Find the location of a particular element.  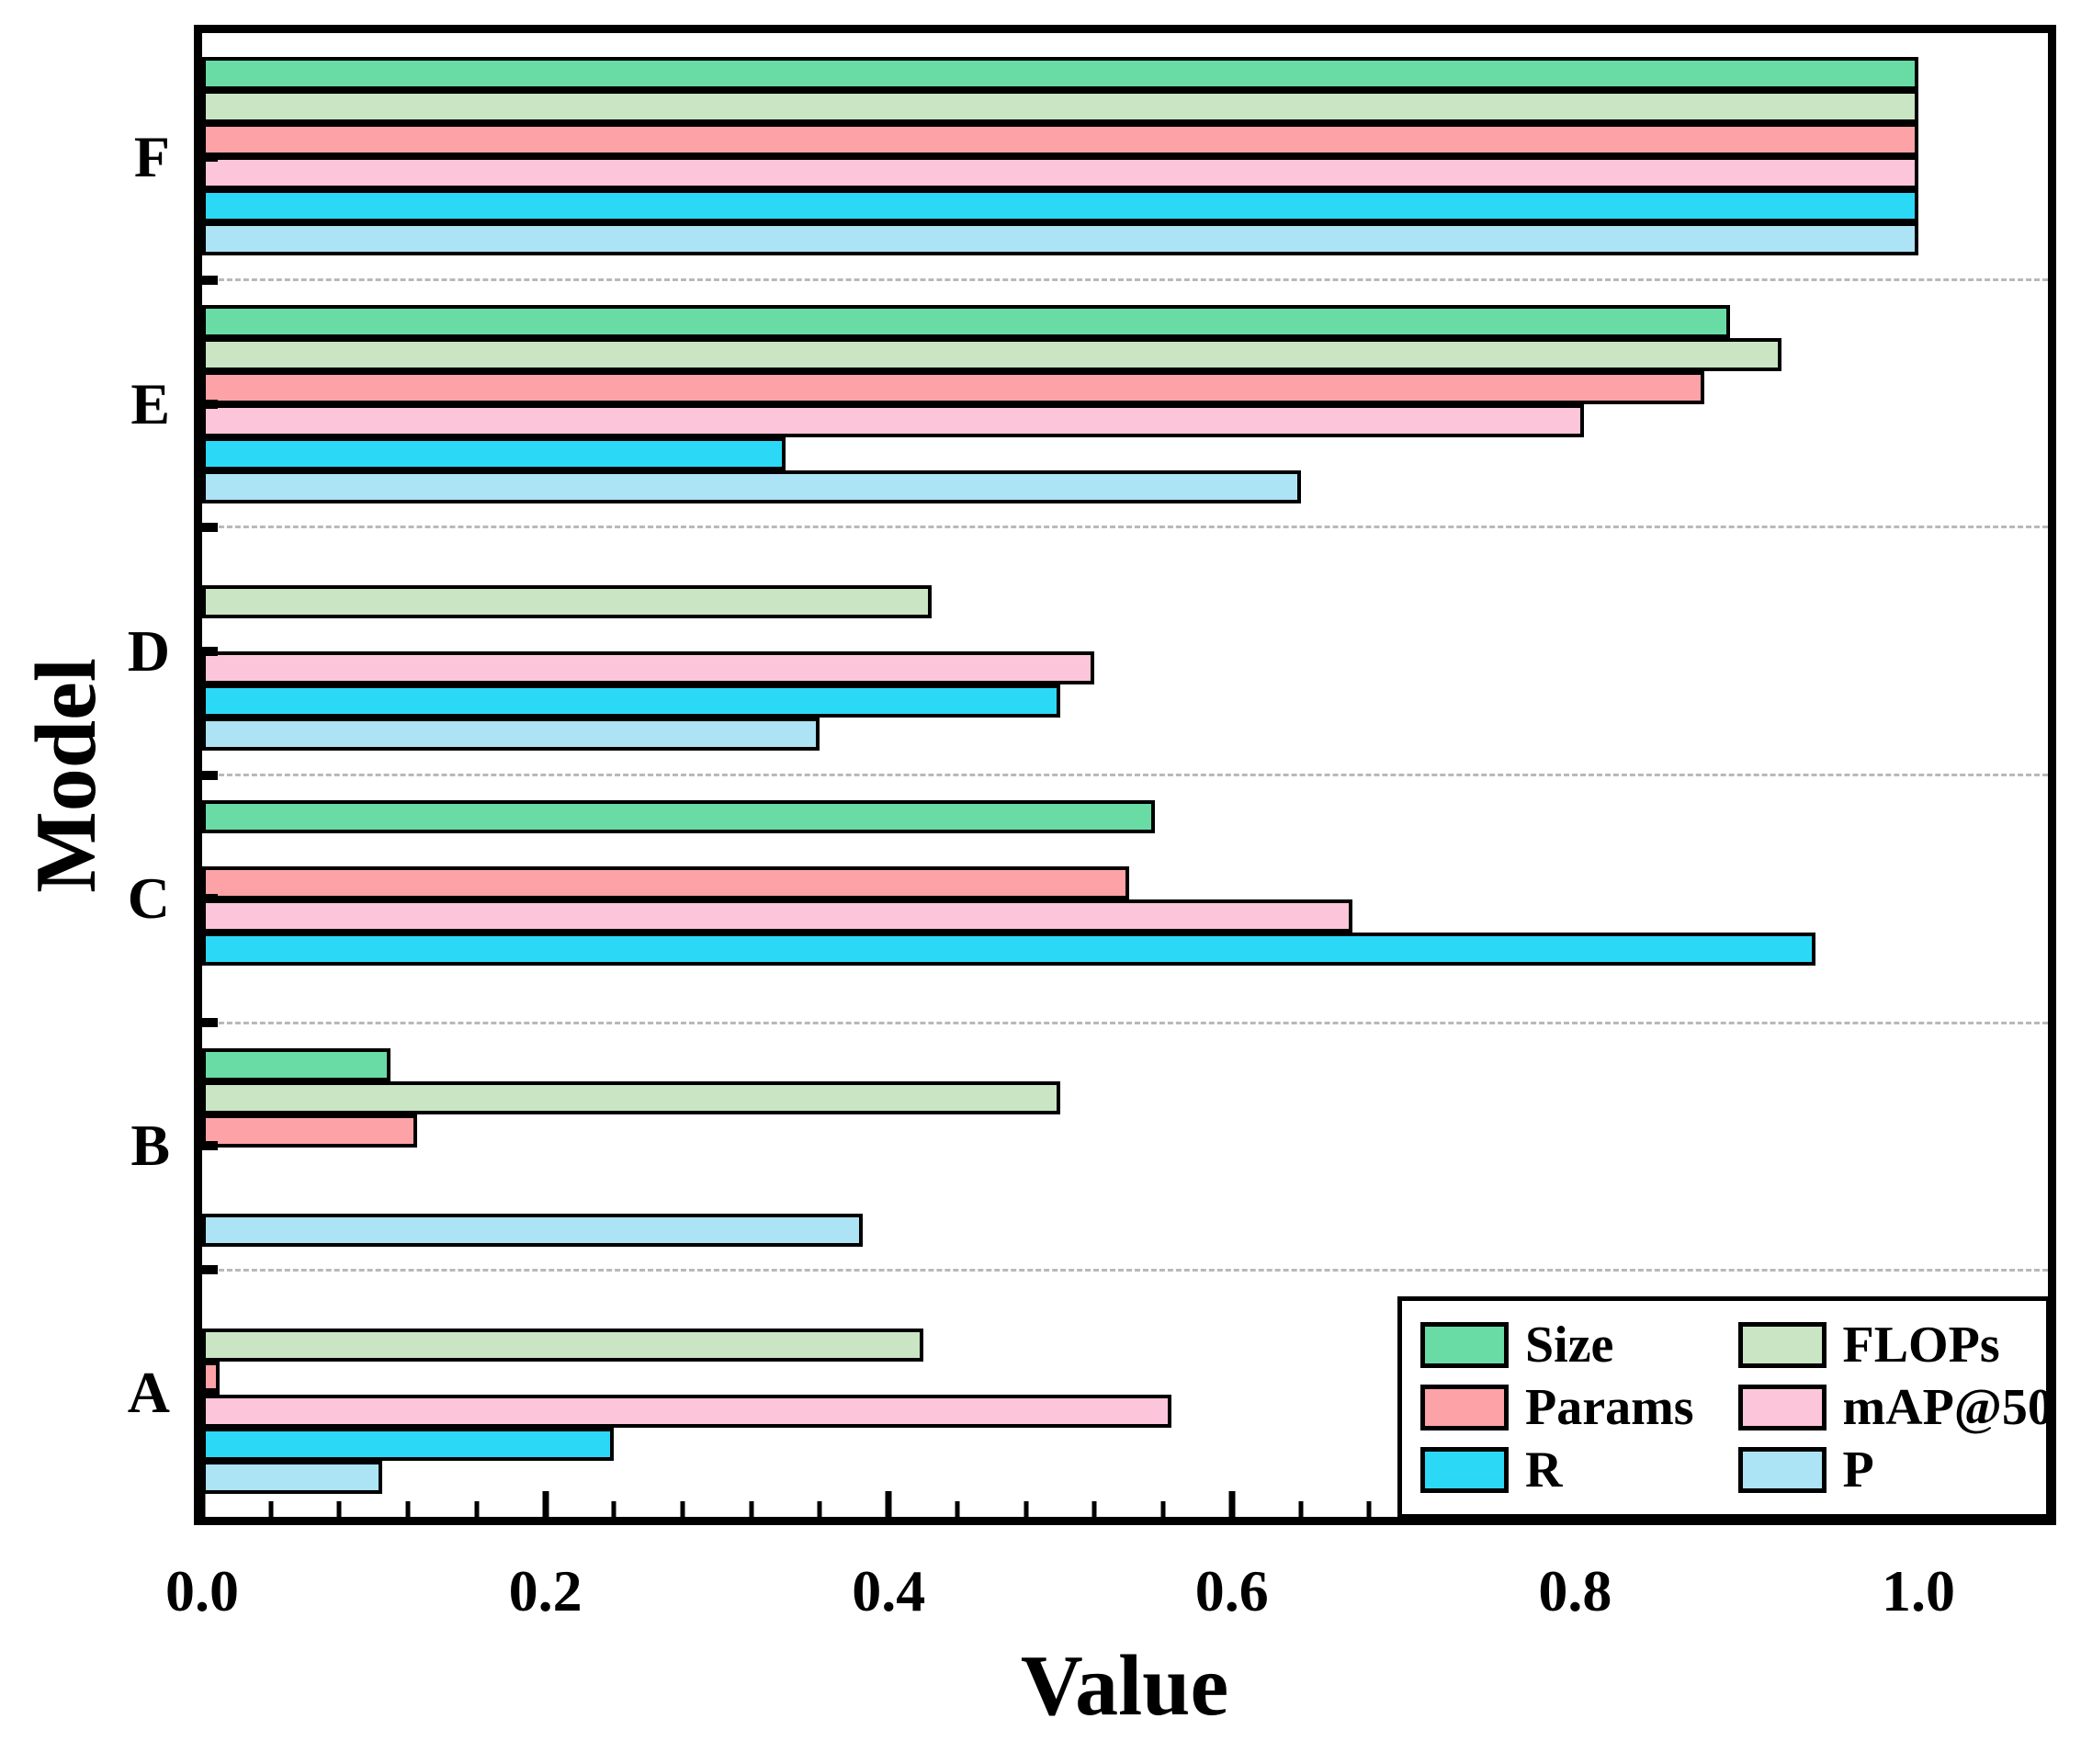

bar-mAP@50-A is located at coordinates (686, 1412).